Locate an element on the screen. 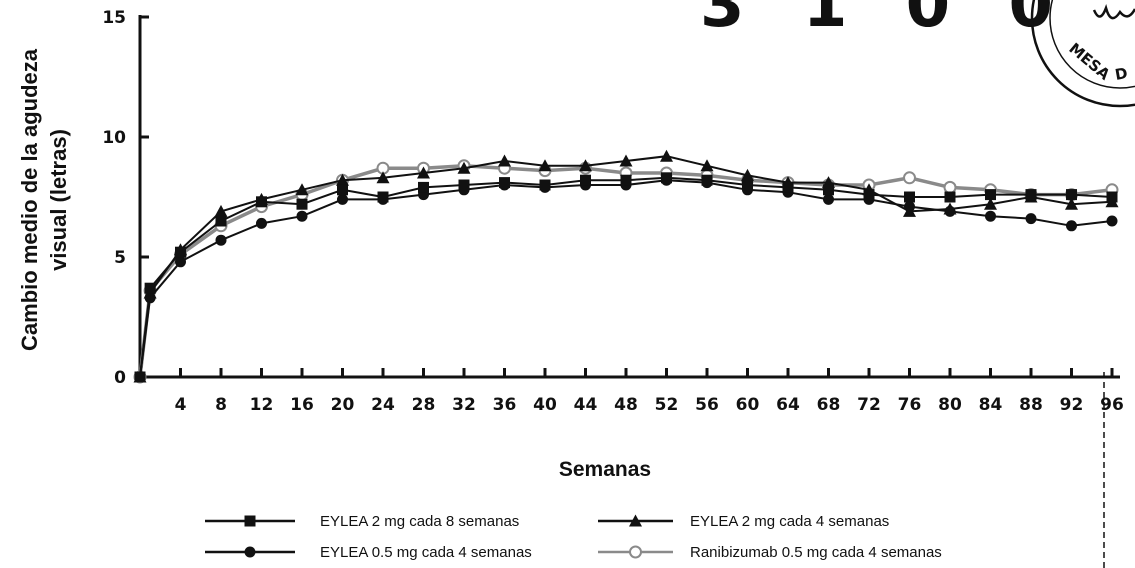 The width and height of the screenshot is (1135, 568). signature-mark is located at coordinates (1113, 11).